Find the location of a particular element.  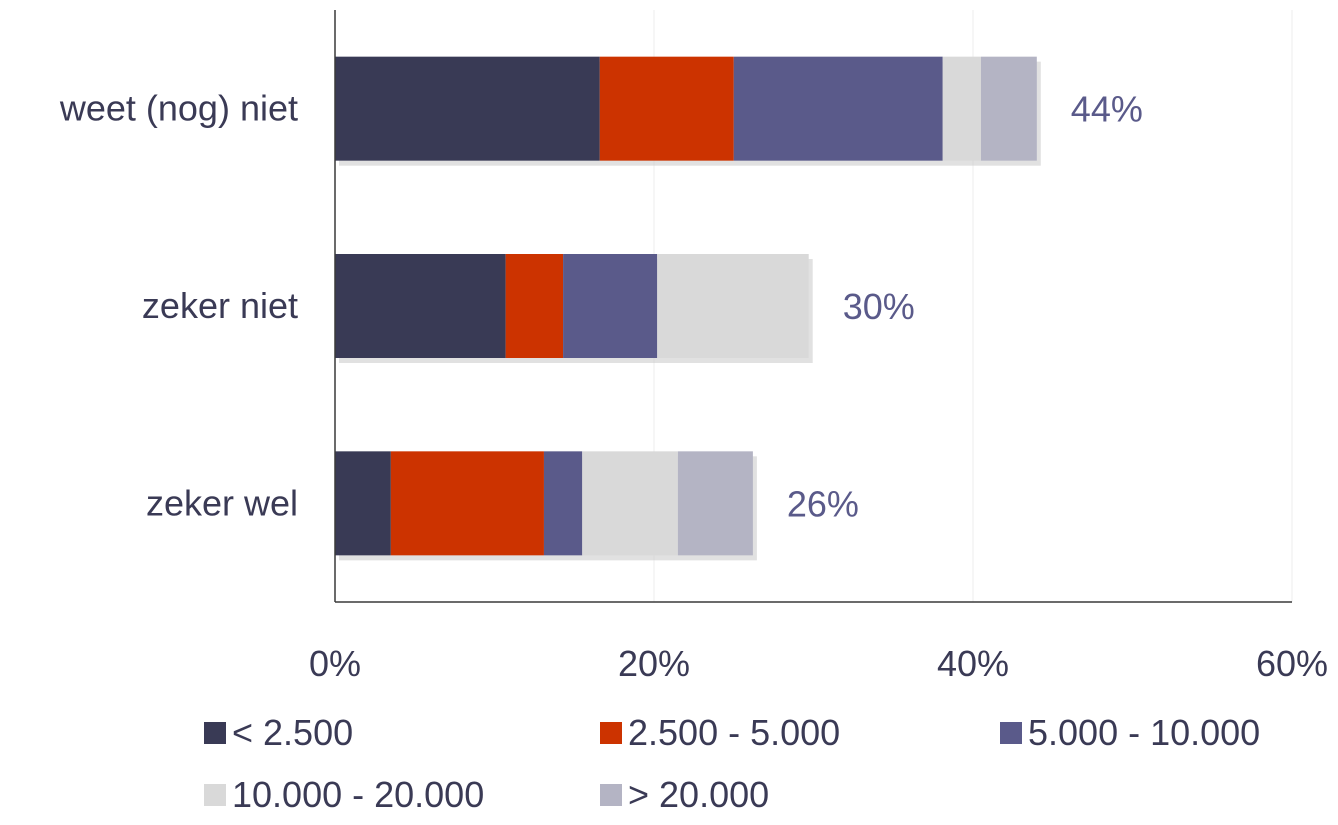

legend-label: 10.000 - 20.000 is located at coordinates (358, 794).